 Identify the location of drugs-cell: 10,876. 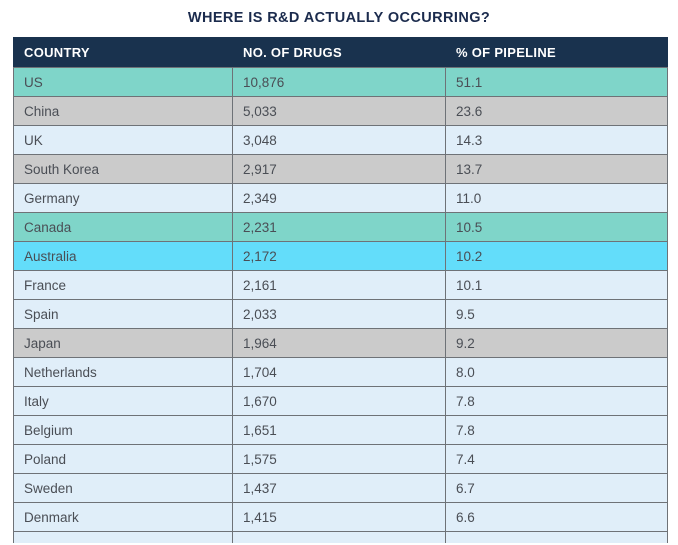
(339, 82).